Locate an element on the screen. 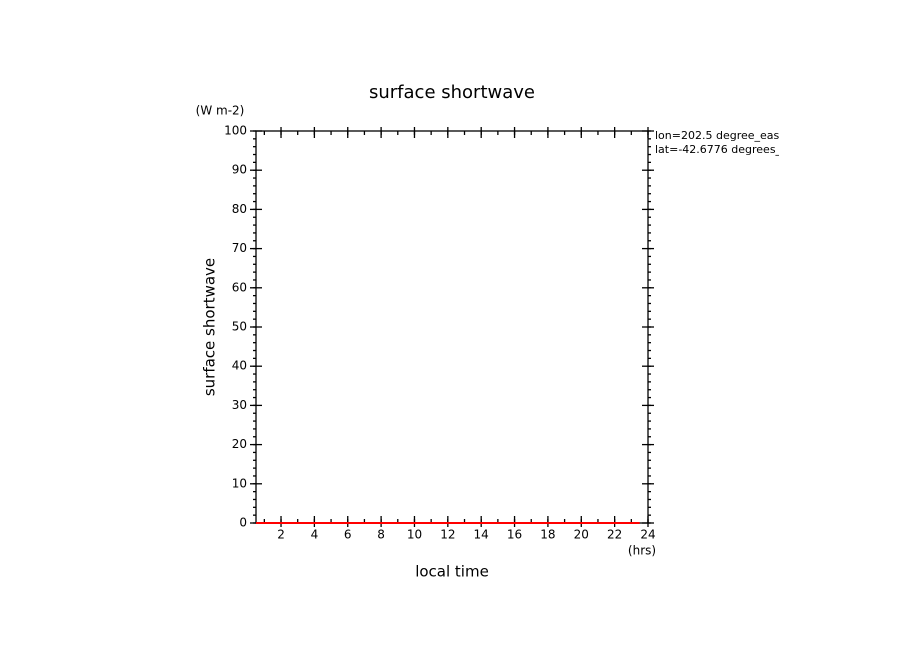 The image size is (904, 654). x-tick-label: 2 is located at coordinates (281, 535).